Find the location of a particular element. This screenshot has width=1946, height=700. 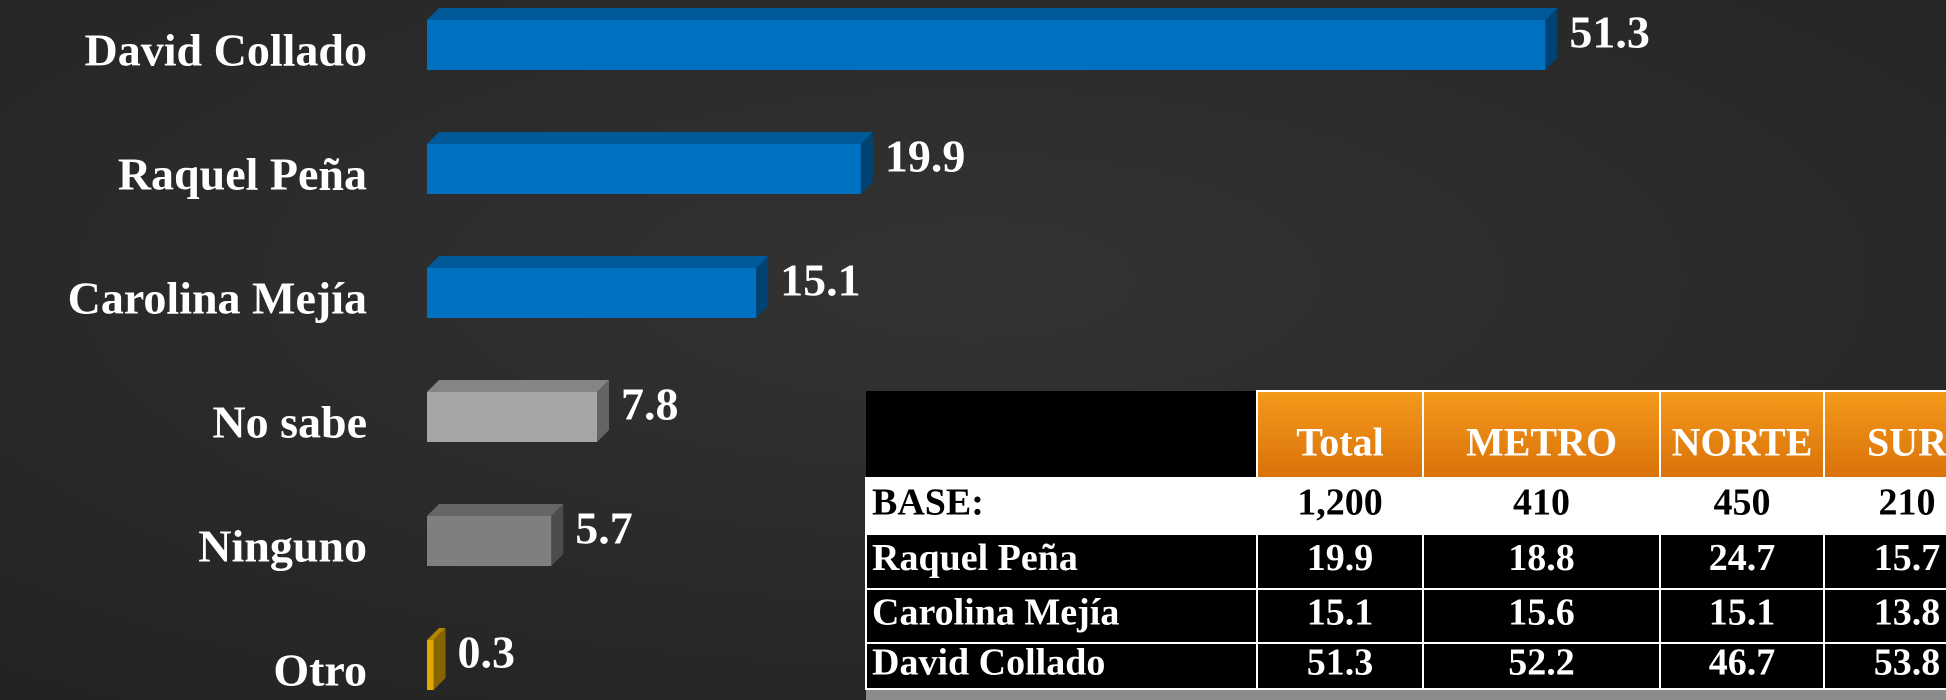

table-value: 13.8 is located at coordinates (1907, 613).